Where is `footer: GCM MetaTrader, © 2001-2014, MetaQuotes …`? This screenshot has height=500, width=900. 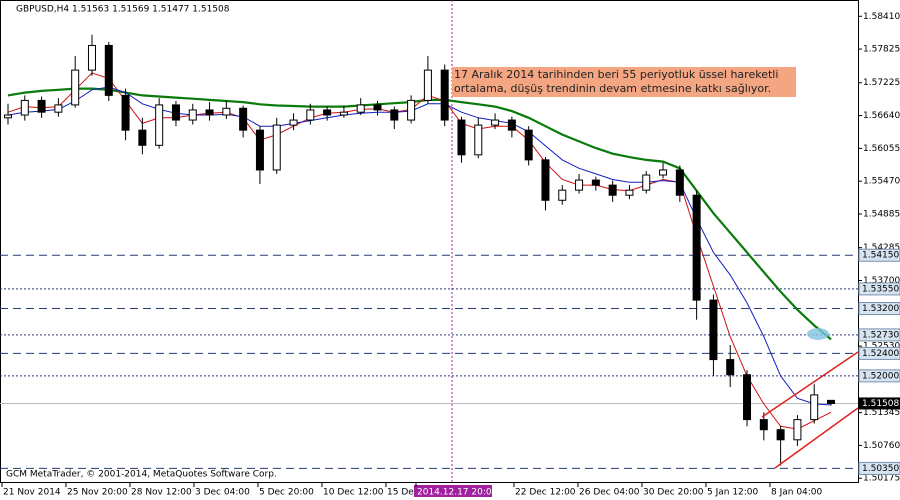
footer: GCM MetaTrader, © 2001-2014, MetaQuotes … is located at coordinates (141, 475).